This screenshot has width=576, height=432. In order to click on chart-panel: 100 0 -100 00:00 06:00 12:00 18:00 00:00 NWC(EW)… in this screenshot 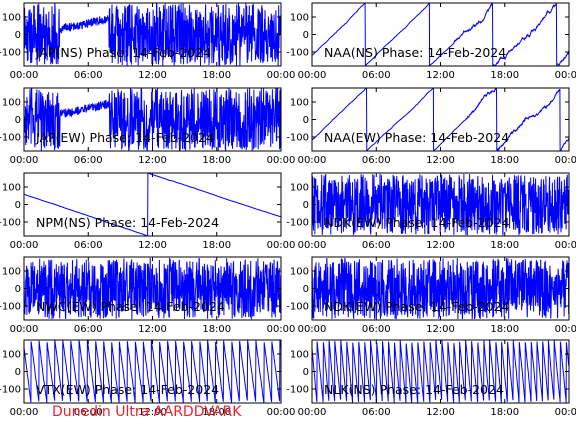, I will do `click(148, 295)`.